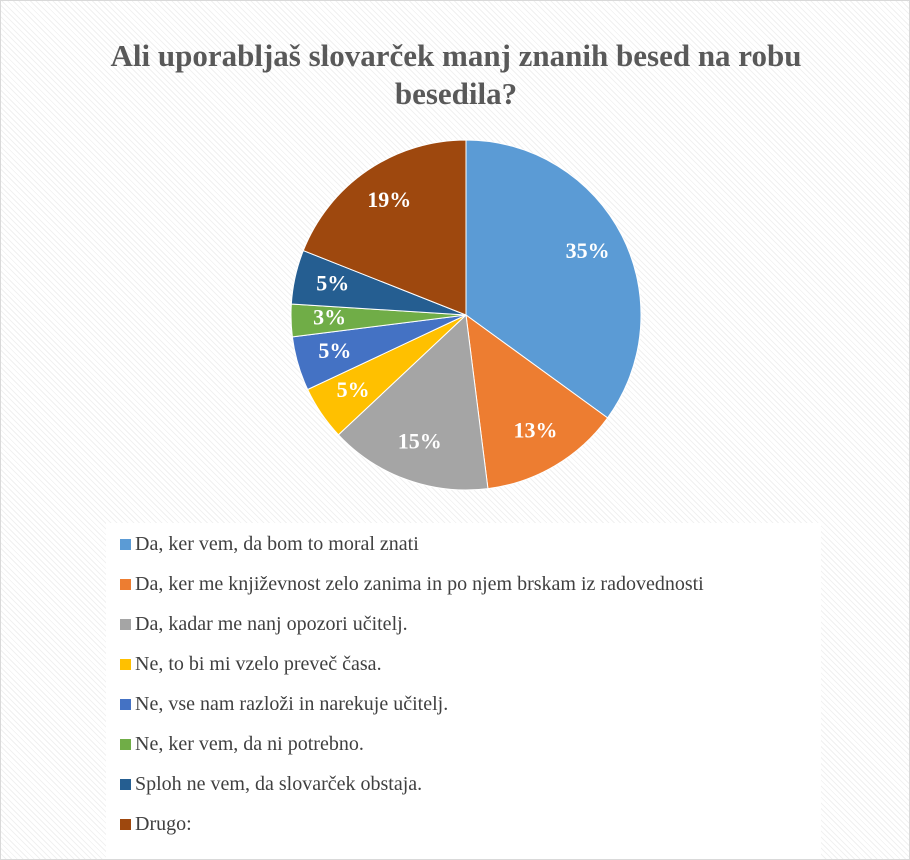  I want to click on legend-label: Da, ker vem, da bom to moral znati, so click(277, 544).